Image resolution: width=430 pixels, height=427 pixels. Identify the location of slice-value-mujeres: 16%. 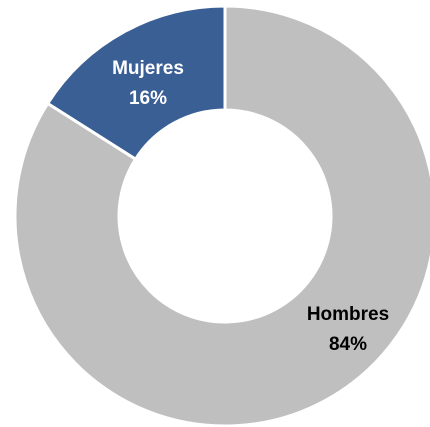
(148, 98).